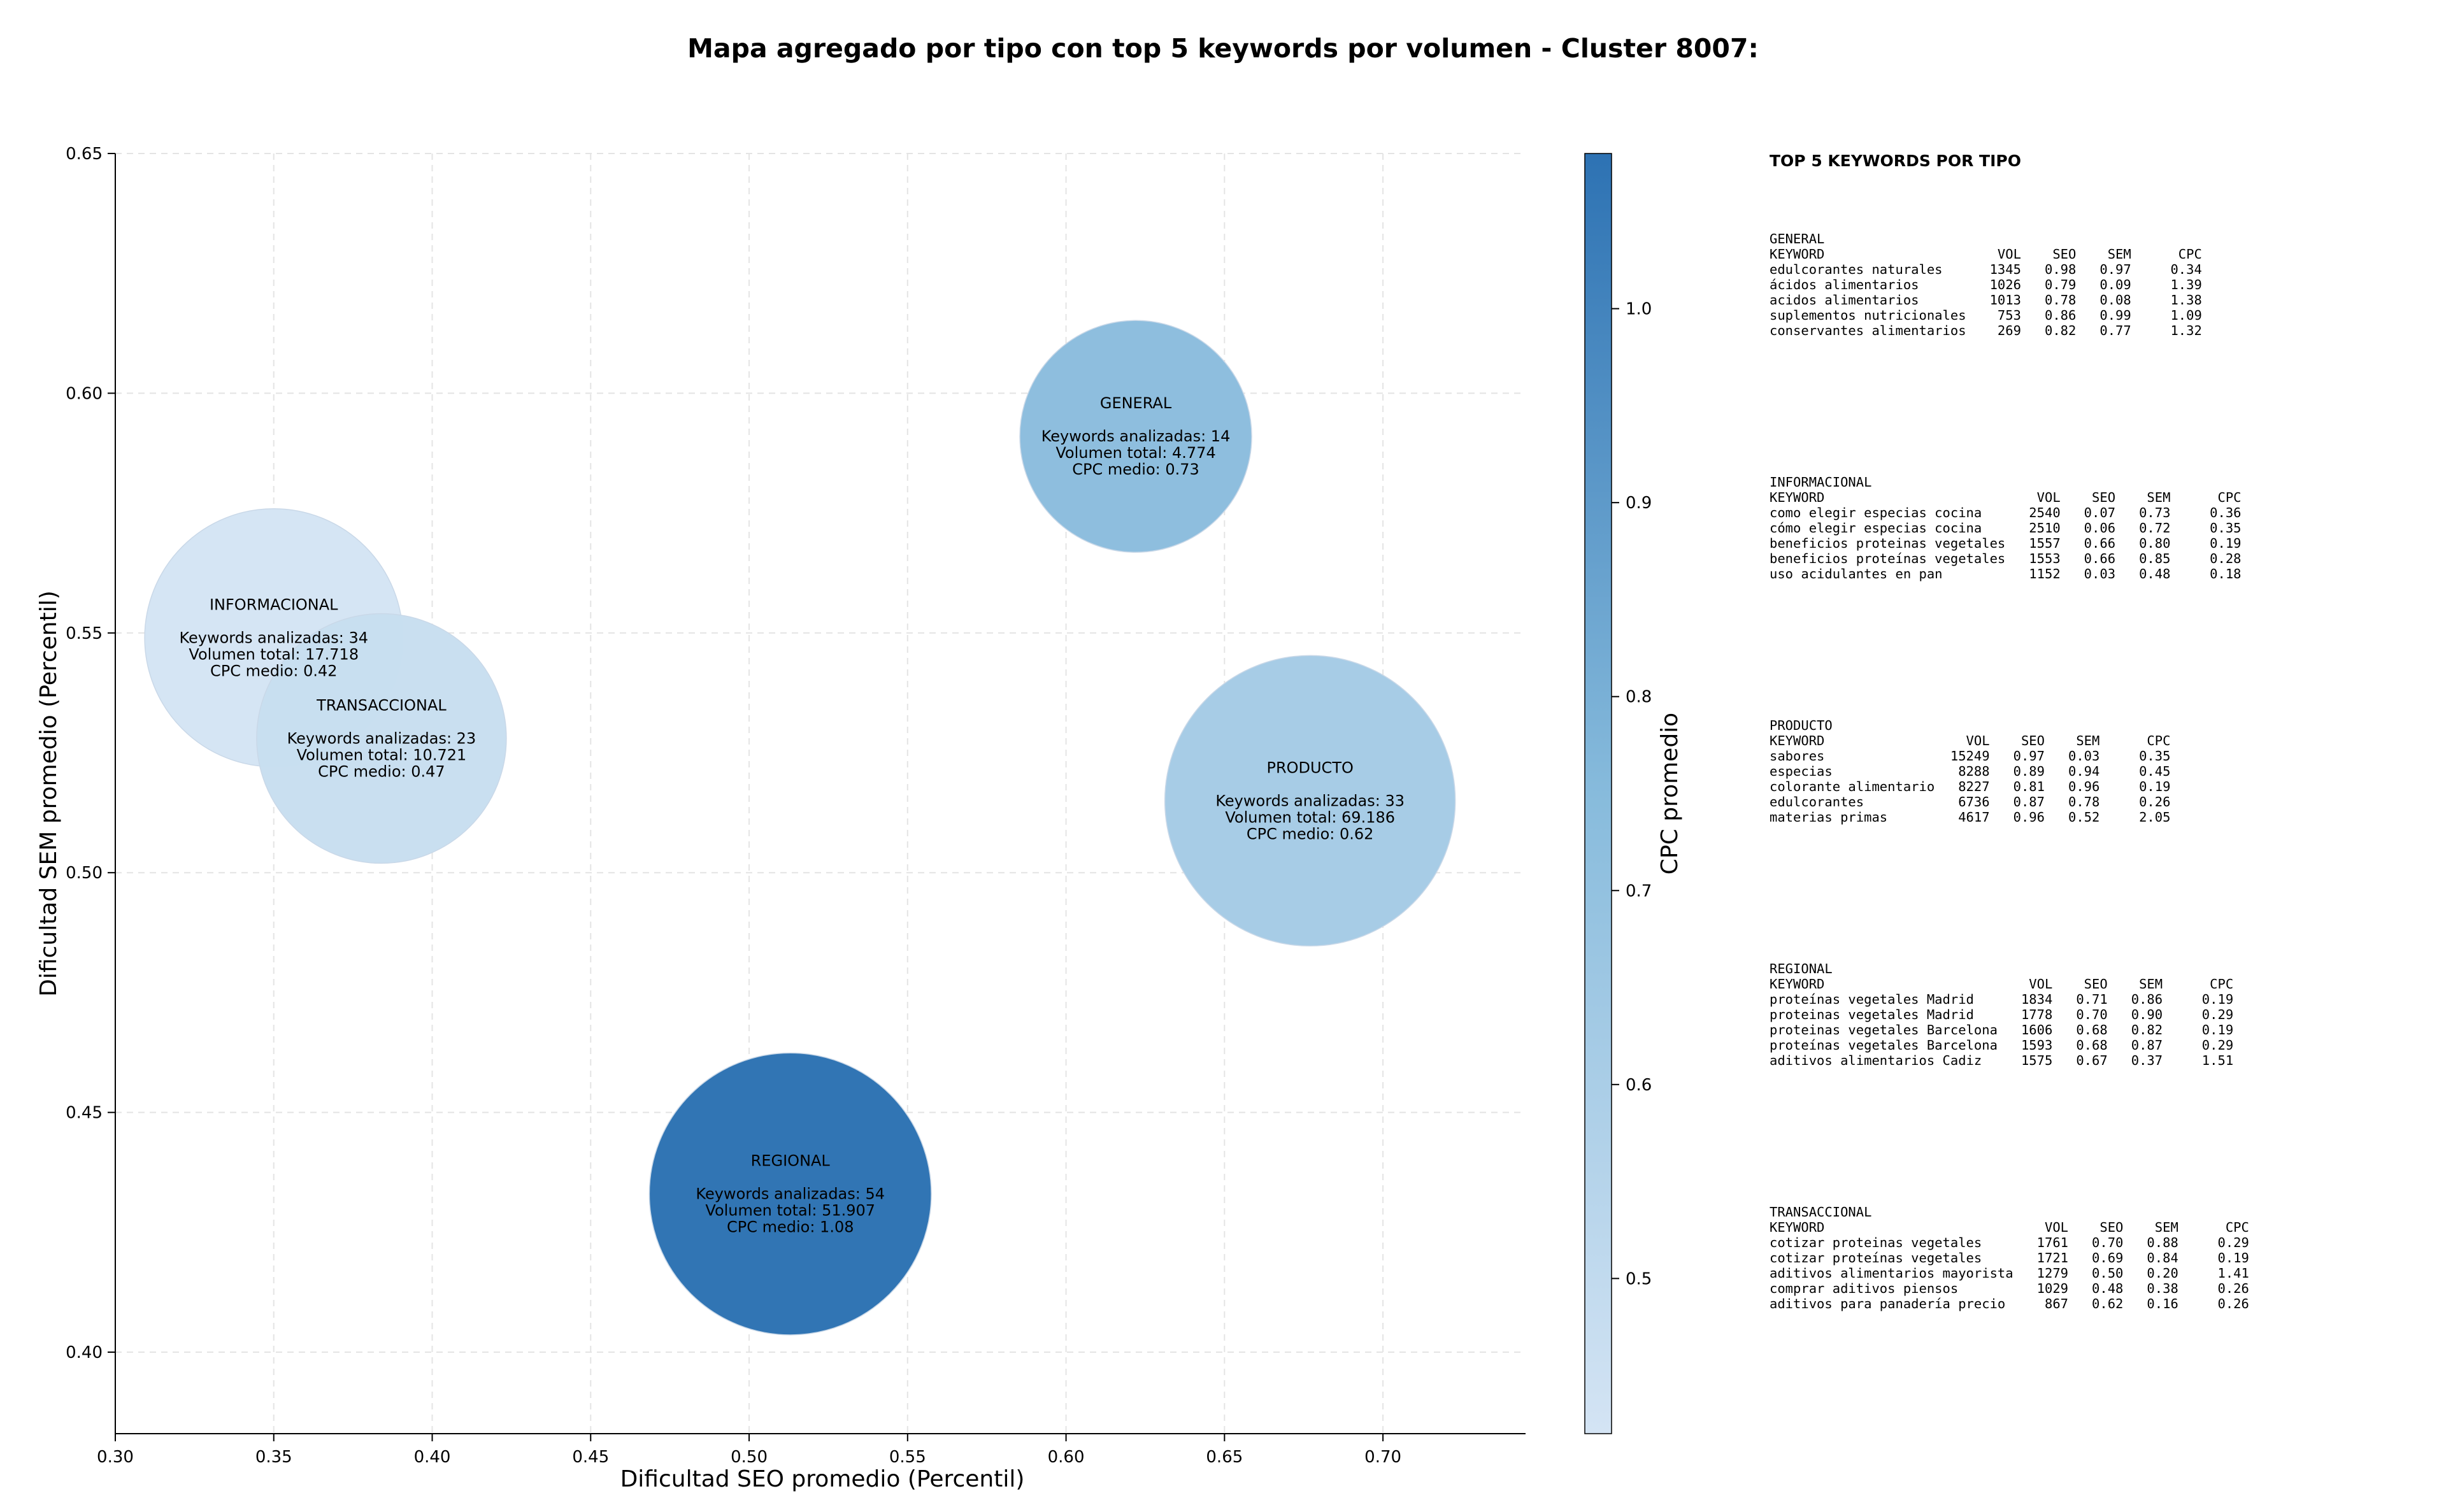 The height and width of the screenshot is (1512, 2446). What do you see at coordinates (791, 1161) in the screenshot?
I see `bubble-label-regional: REGIONAL` at bounding box center [791, 1161].